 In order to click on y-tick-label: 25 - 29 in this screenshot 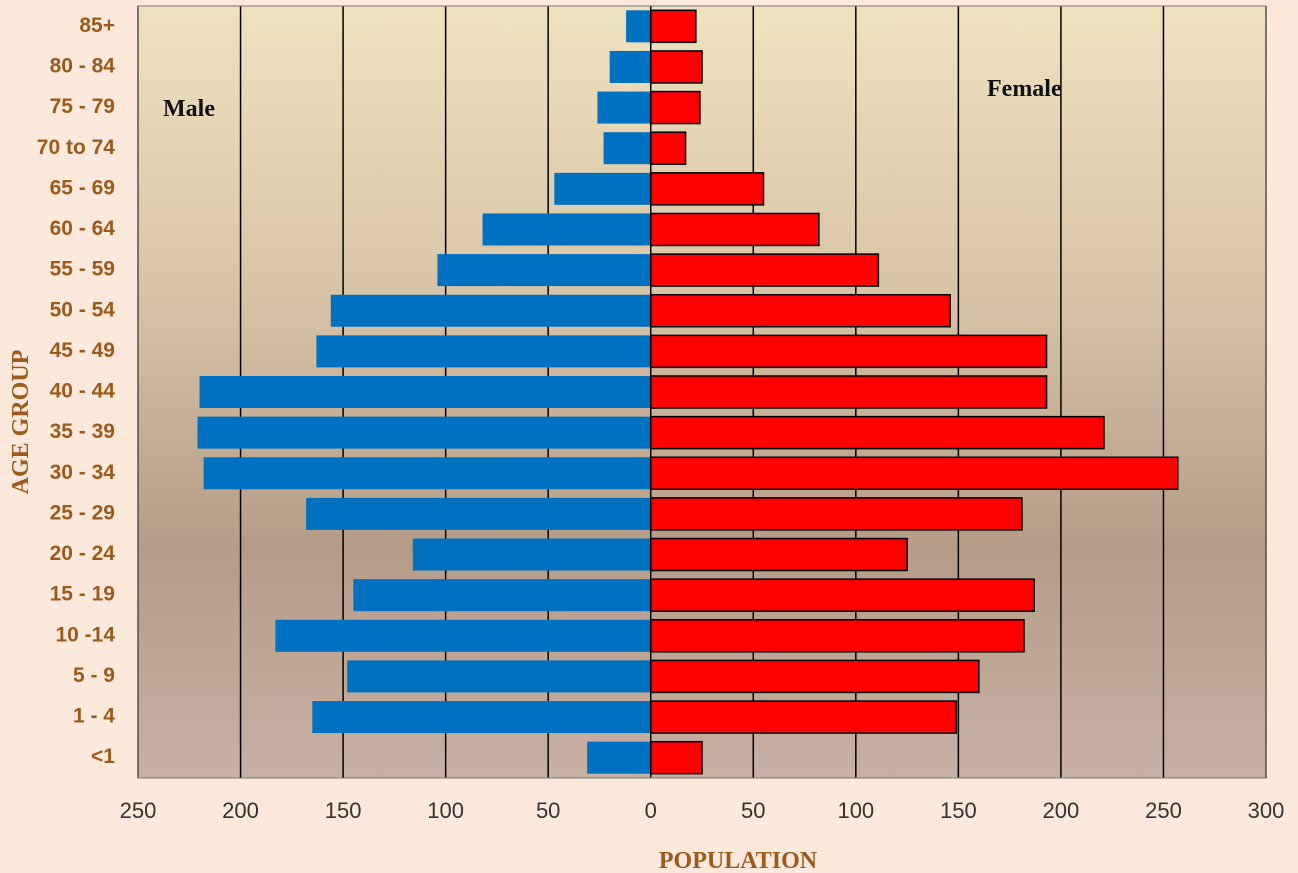, I will do `click(82, 512)`.